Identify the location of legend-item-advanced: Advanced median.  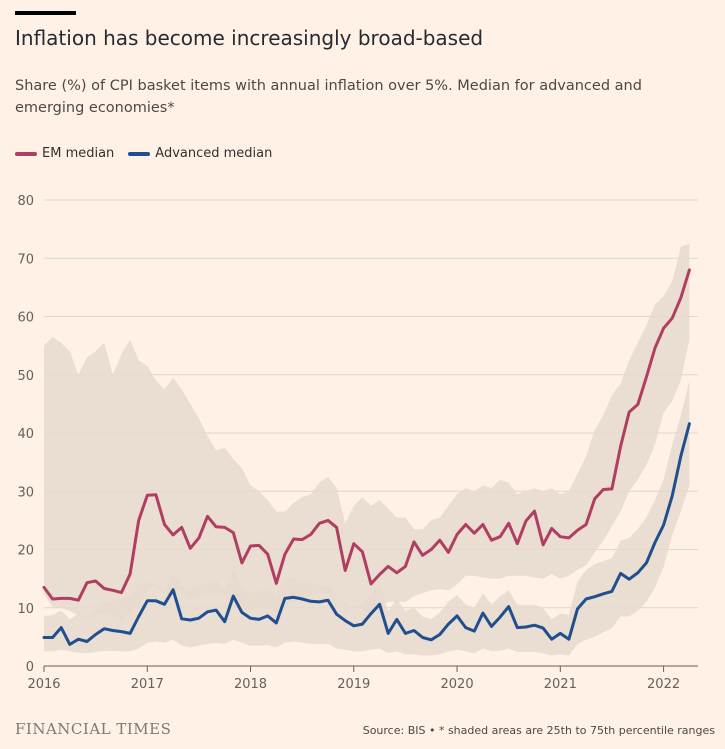
(200, 153).